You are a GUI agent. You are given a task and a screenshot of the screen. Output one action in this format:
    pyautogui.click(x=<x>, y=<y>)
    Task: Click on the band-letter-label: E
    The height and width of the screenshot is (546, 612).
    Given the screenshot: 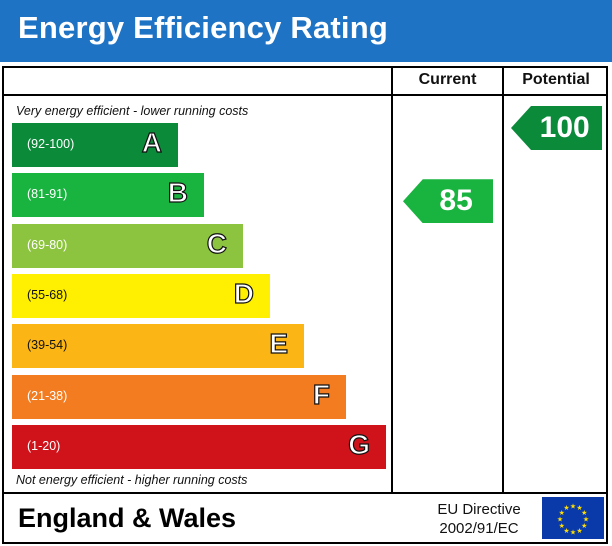 What is the action you would take?
    pyautogui.click(x=279, y=344)
    